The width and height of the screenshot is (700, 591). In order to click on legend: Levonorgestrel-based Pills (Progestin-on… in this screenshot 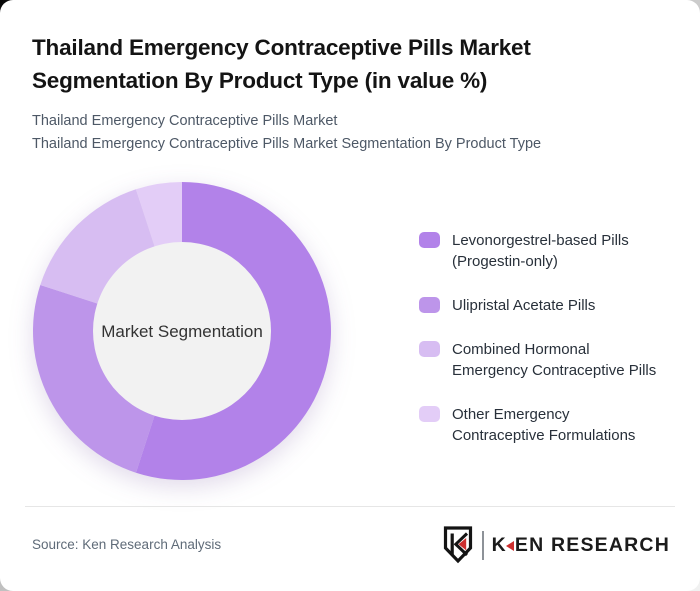, I will do `click(537, 338)`.